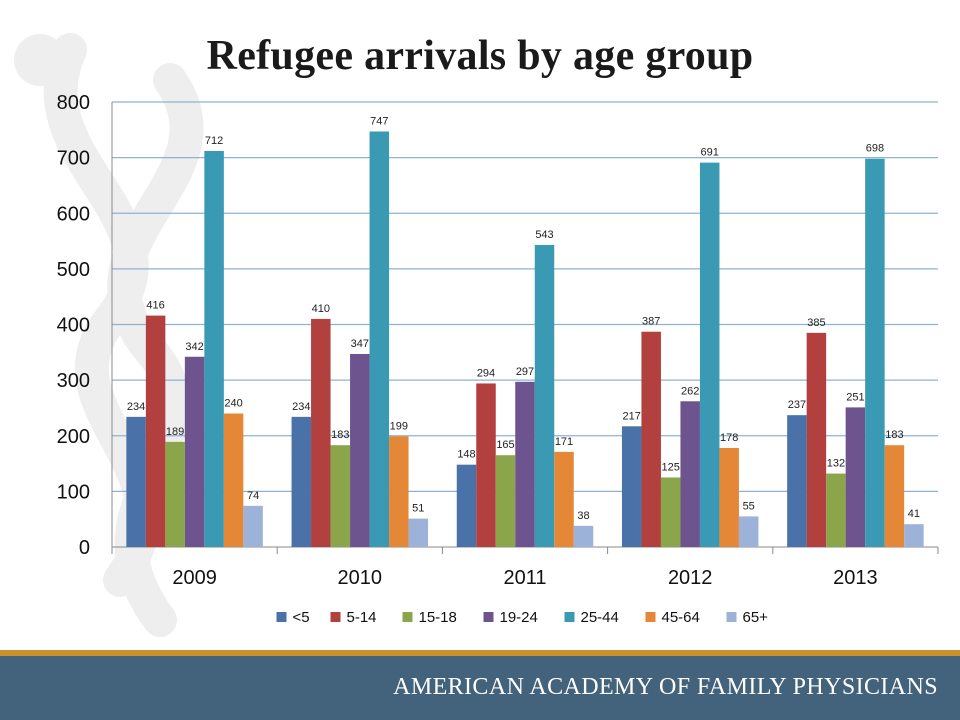  I want to click on chart-title: Refugee arrivals by age group, so click(480, 56).